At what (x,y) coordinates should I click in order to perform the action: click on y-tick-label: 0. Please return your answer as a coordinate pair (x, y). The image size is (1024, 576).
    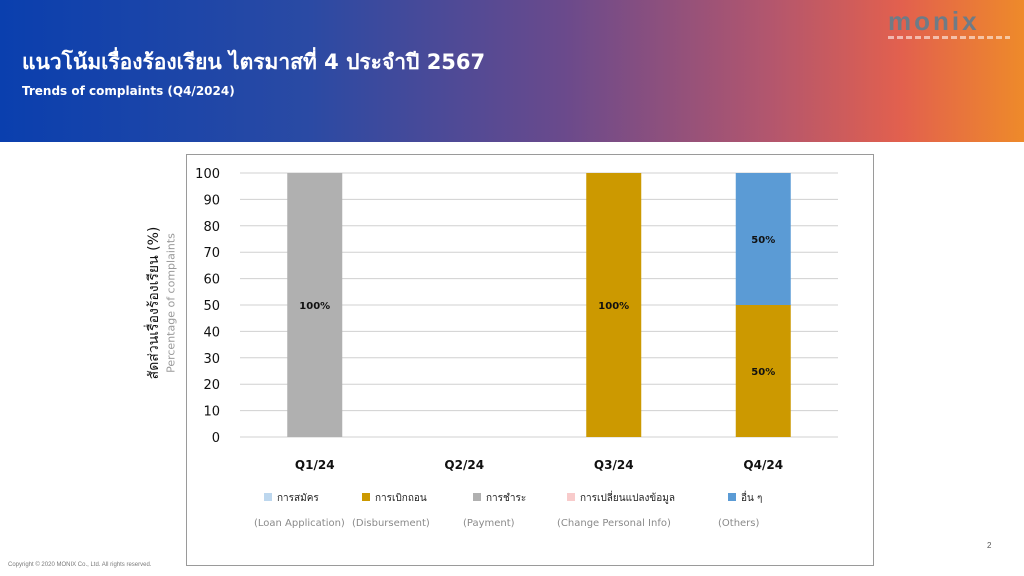
    Looking at the image, I should click on (216, 438).